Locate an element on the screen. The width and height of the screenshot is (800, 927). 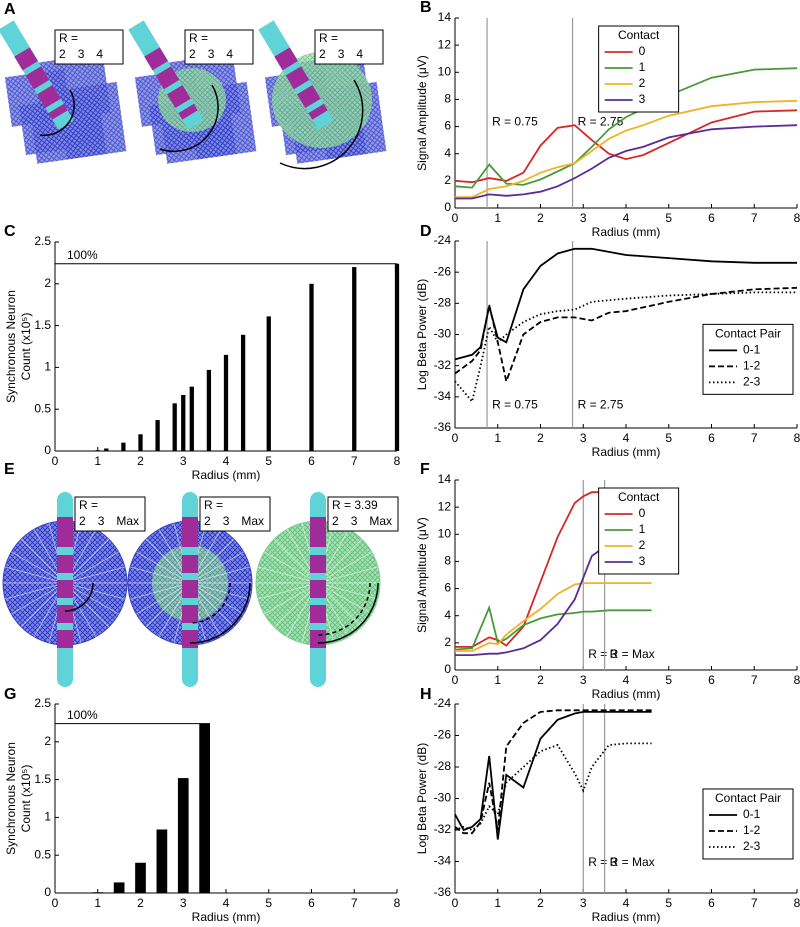
y-axis-label: Count (x10⁵) is located at coordinates (26, 799).